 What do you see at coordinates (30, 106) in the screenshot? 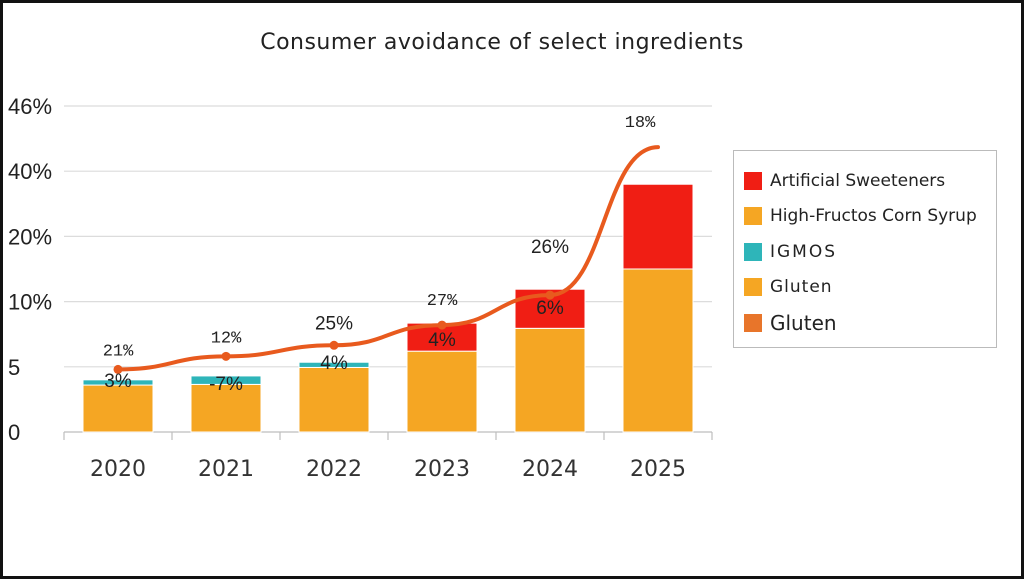
I see `y-tick-label: 46%` at bounding box center [30, 106].